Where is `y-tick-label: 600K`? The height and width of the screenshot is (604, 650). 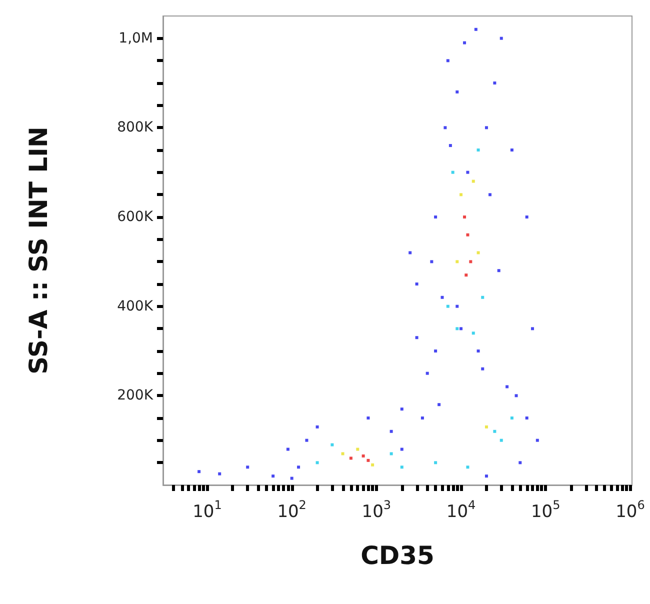
y-tick-label: 600K is located at coordinates (135, 217).